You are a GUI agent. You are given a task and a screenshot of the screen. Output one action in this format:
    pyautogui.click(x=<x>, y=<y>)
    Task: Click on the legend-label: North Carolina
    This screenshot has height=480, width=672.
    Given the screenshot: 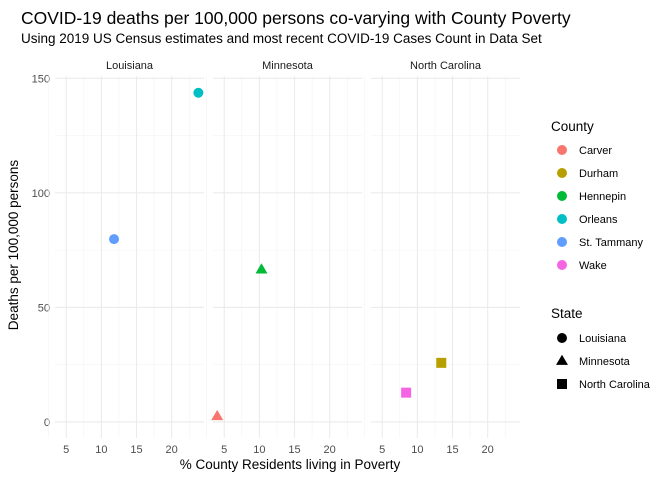 What is the action you would take?
    pyautogui.click(x=615, y=385)
    